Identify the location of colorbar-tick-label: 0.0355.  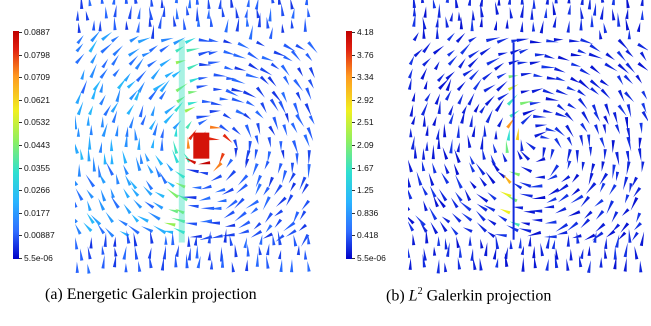
(37, 167).